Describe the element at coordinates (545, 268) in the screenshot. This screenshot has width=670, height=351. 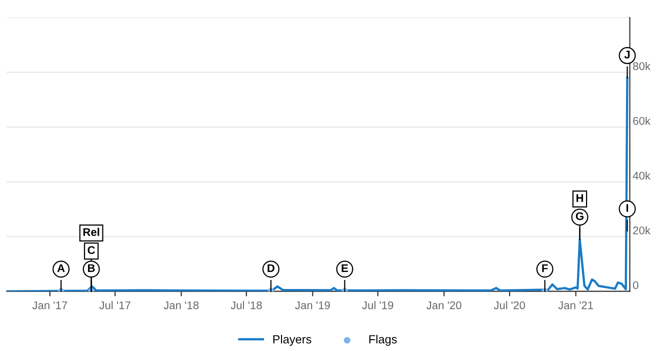
I see `annotation: F` at that location.